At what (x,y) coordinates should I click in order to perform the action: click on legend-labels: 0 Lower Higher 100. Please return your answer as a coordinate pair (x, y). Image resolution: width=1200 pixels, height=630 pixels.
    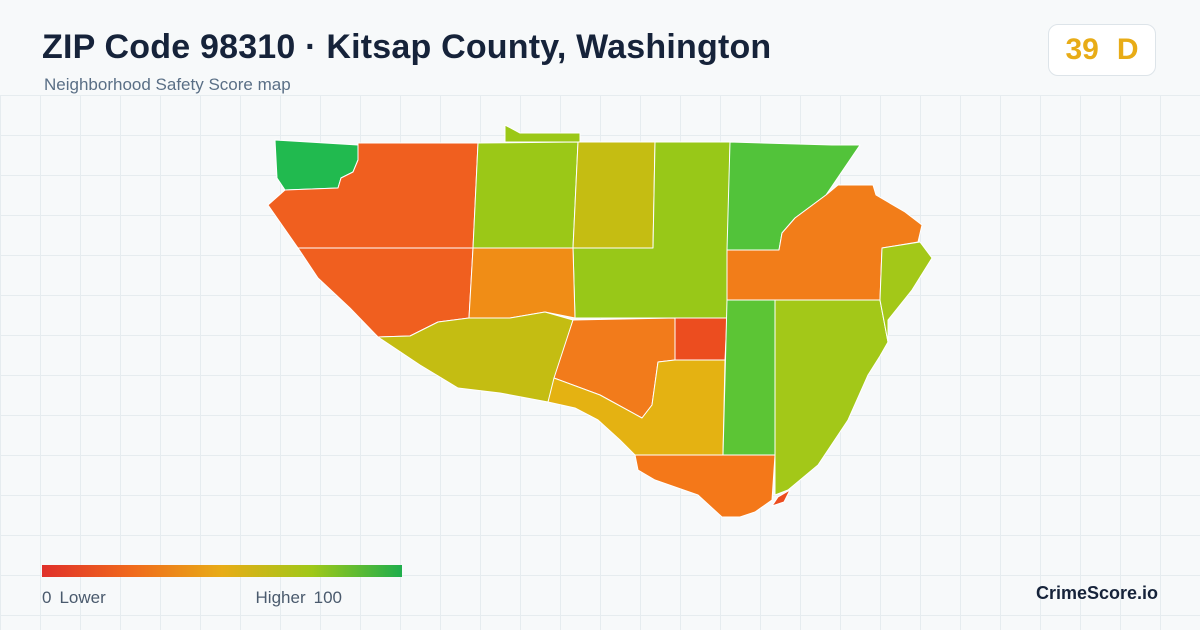
    Looking at the image, I should click on (222, 598).